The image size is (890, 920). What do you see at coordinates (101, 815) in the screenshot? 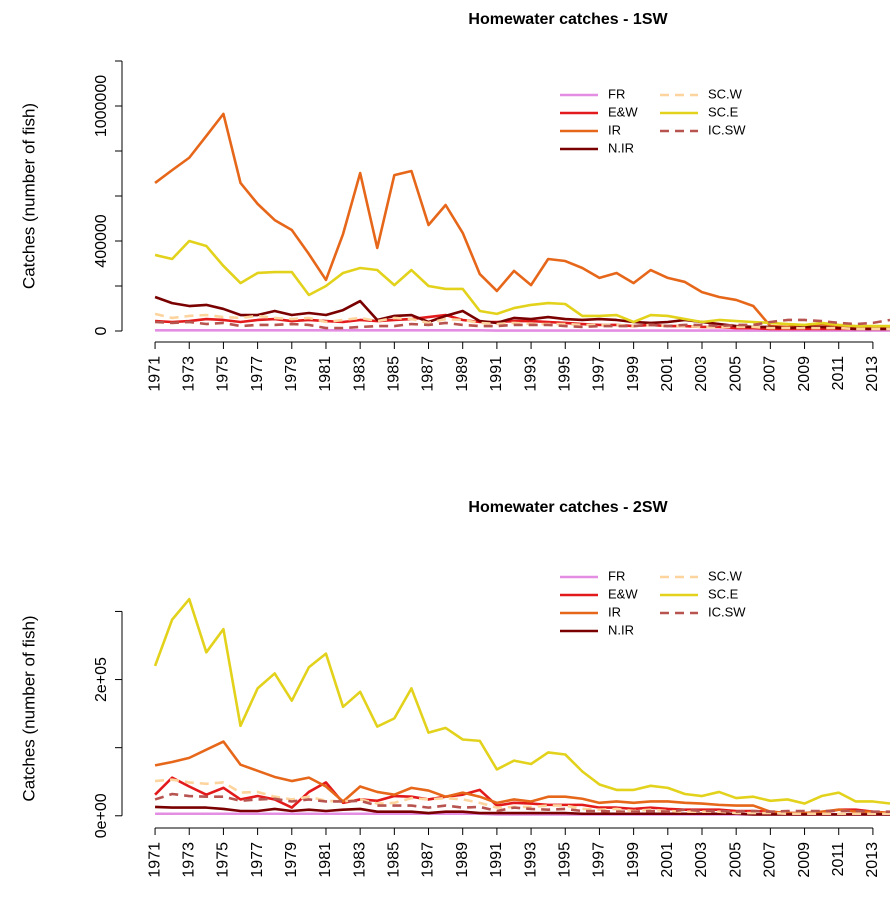
I see `y-tick-label: 0e+00` at bounding box center [101, 815].